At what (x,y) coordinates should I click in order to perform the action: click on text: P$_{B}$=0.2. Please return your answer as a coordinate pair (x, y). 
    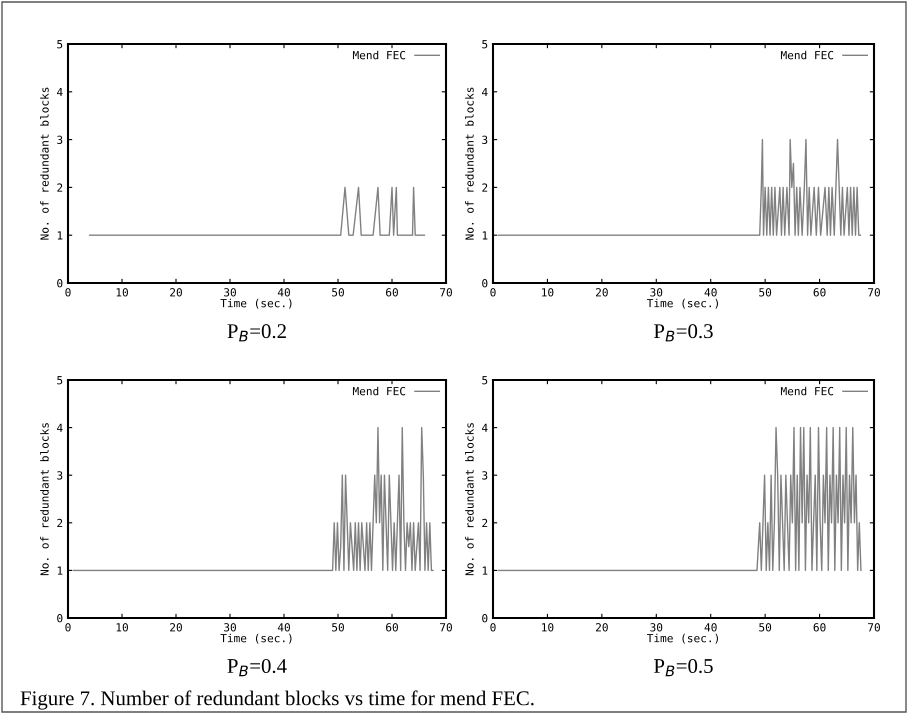
    Looking at the image, I should click on (256, 333).